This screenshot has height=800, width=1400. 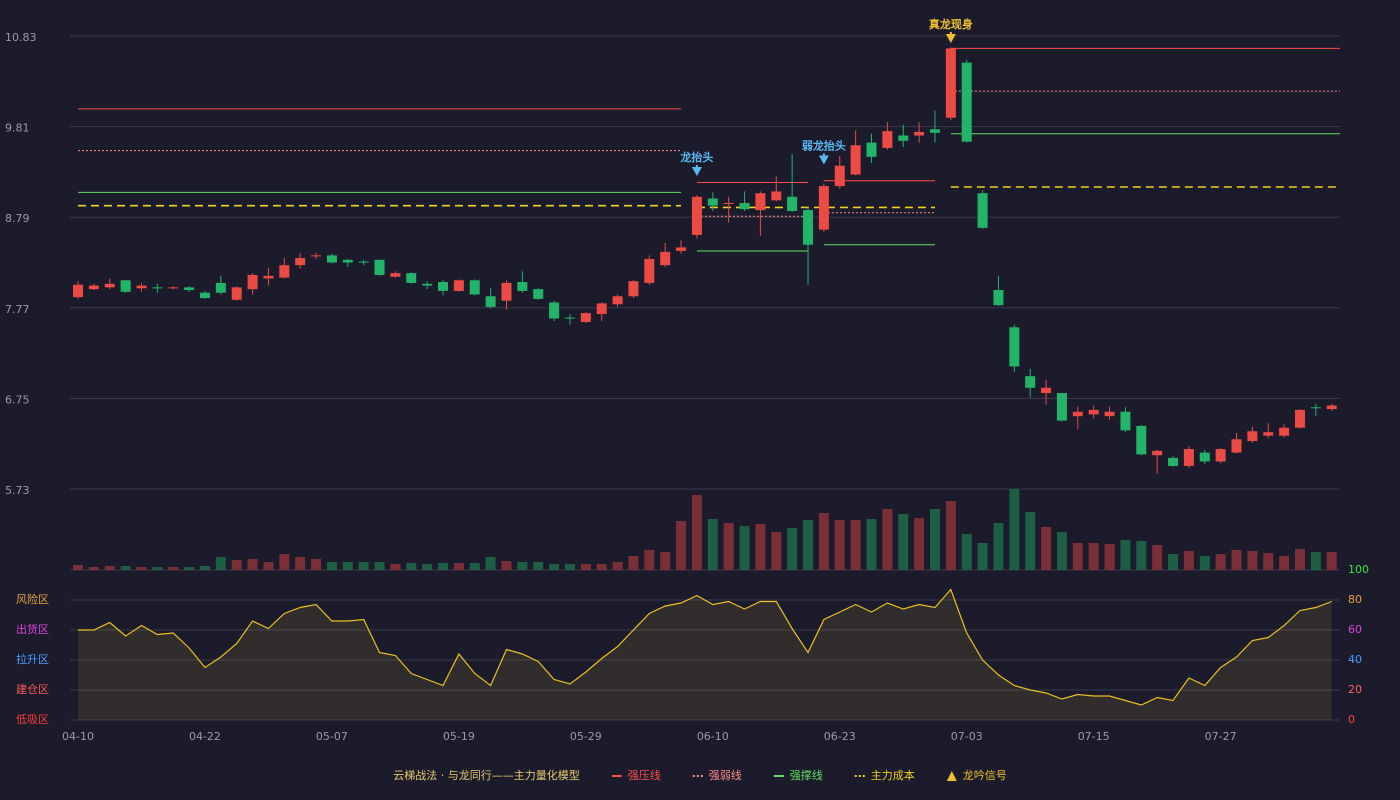 What do you see at coordinates (459, 736) in the screenshot?
I see `x-tick-label: 05-19` at bounding box center [459, 736].